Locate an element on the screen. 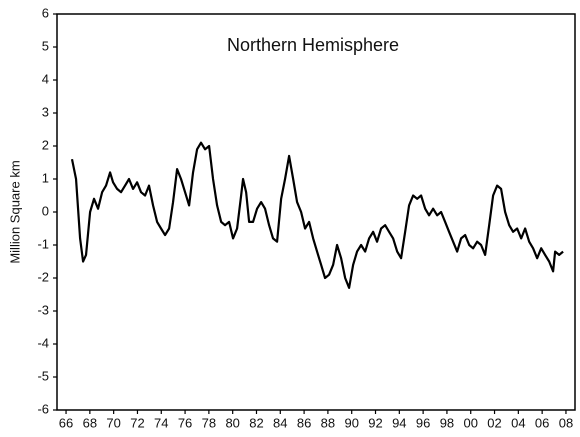 The height and width of the screenshot is (437, 580). y-tick-label: -6 is located at coordinates (43, 408).